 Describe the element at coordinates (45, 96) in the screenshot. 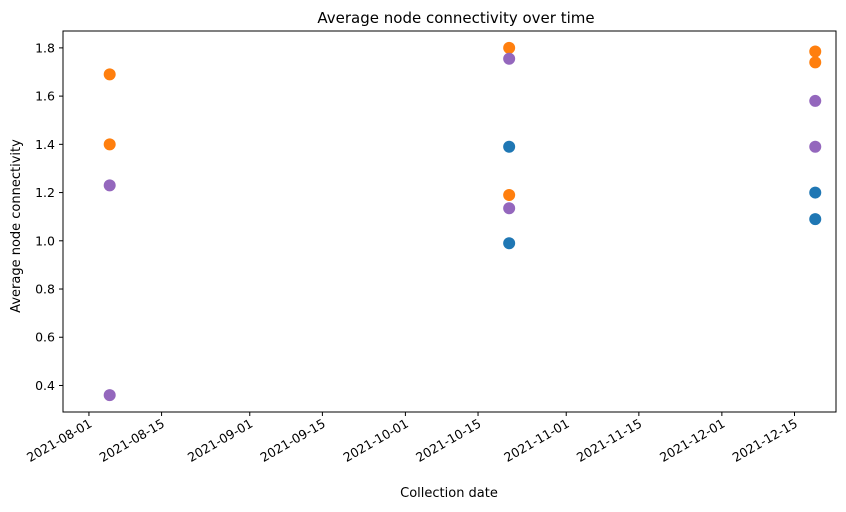

I see `y-tick-label: 1.6` at that location.